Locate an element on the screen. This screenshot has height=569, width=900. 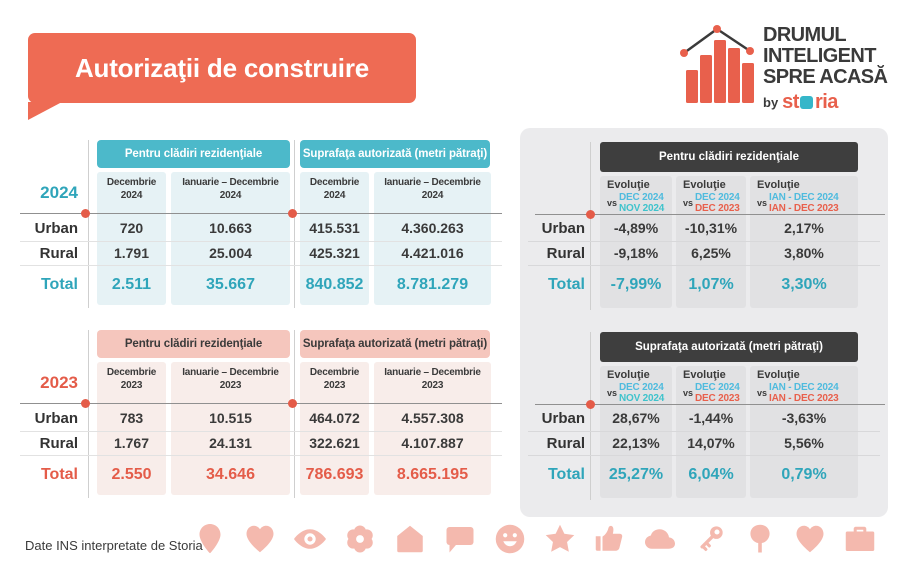
evolution-column-header: Evoluţie vs IAN - DEC 2024 IAN - DEC 2023 is located at coordinates (798, 386).